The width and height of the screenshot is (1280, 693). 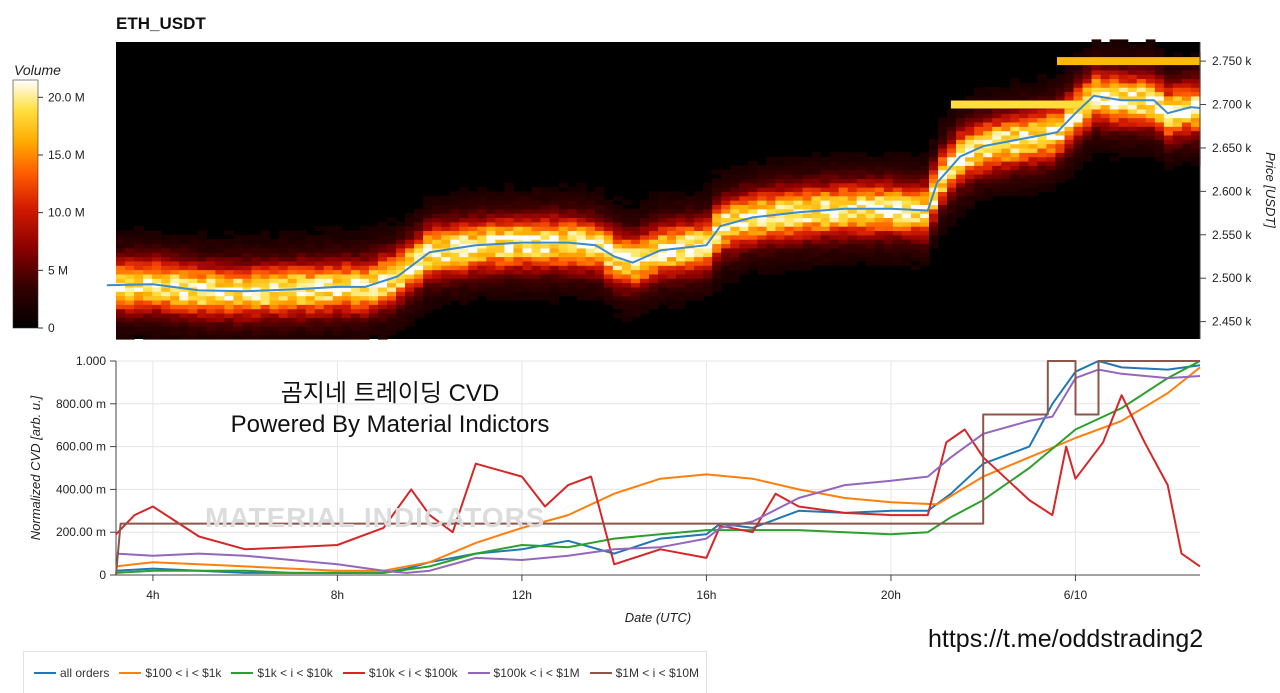 What do you see at coordinates (644, 673) in the screenshot?
I see `legend-item: $1M < i < $10M` at bounding box center [644, 673].